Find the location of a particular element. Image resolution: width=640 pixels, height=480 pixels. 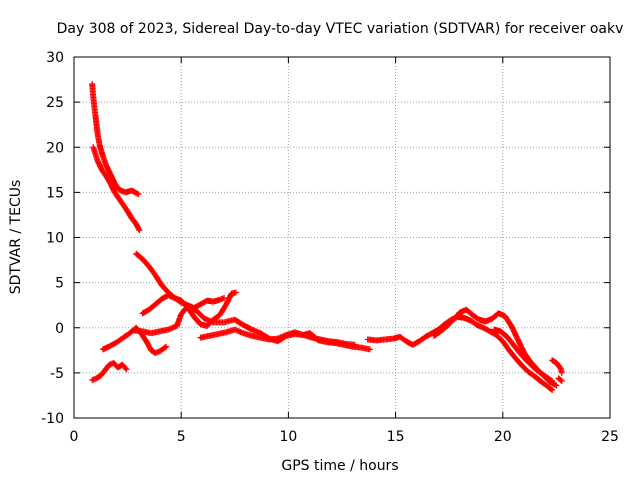

x-tick-label: 5 is located at coordinates (181, 437).